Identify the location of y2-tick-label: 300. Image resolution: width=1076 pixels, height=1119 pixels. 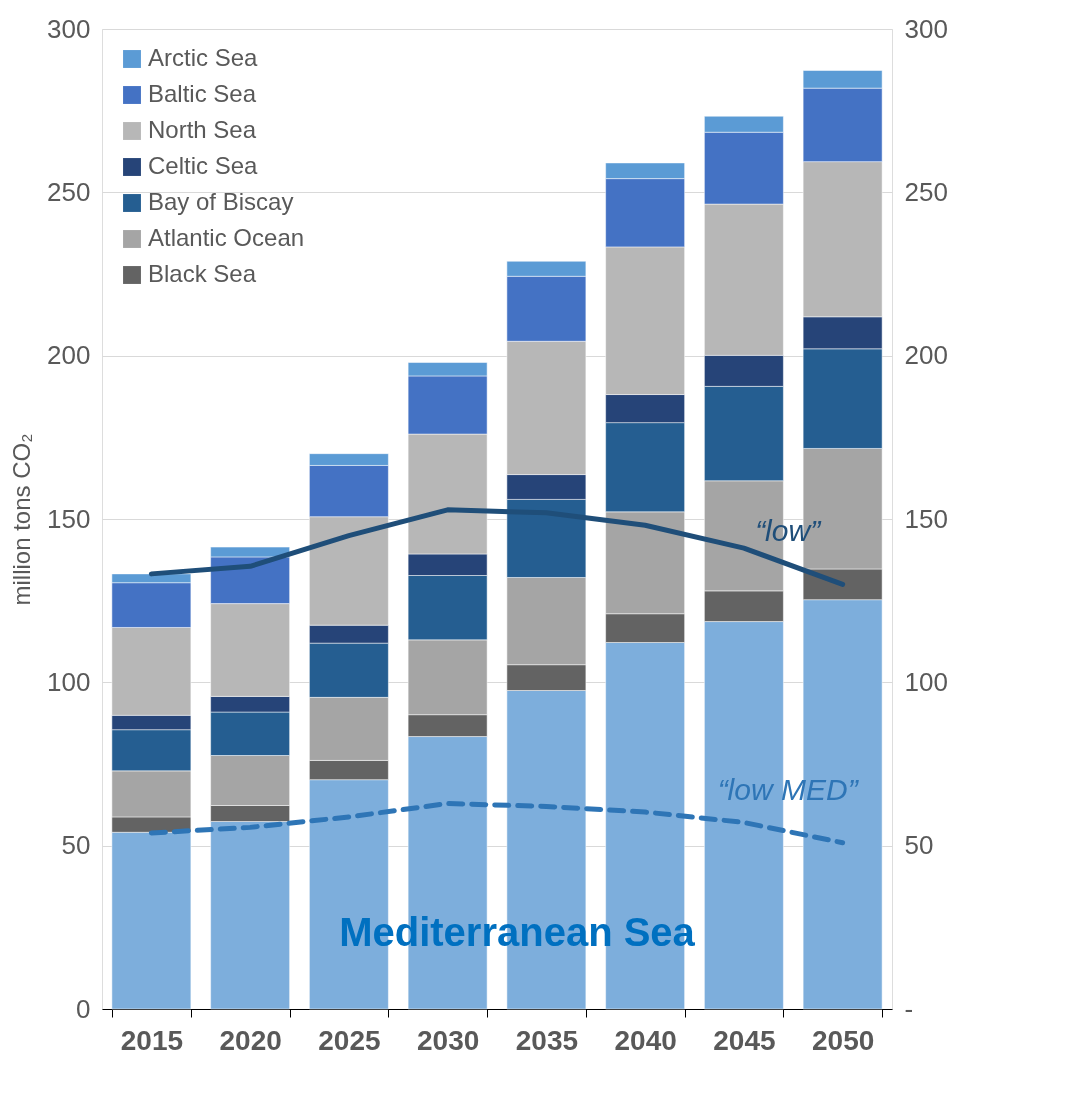
(926, 28).